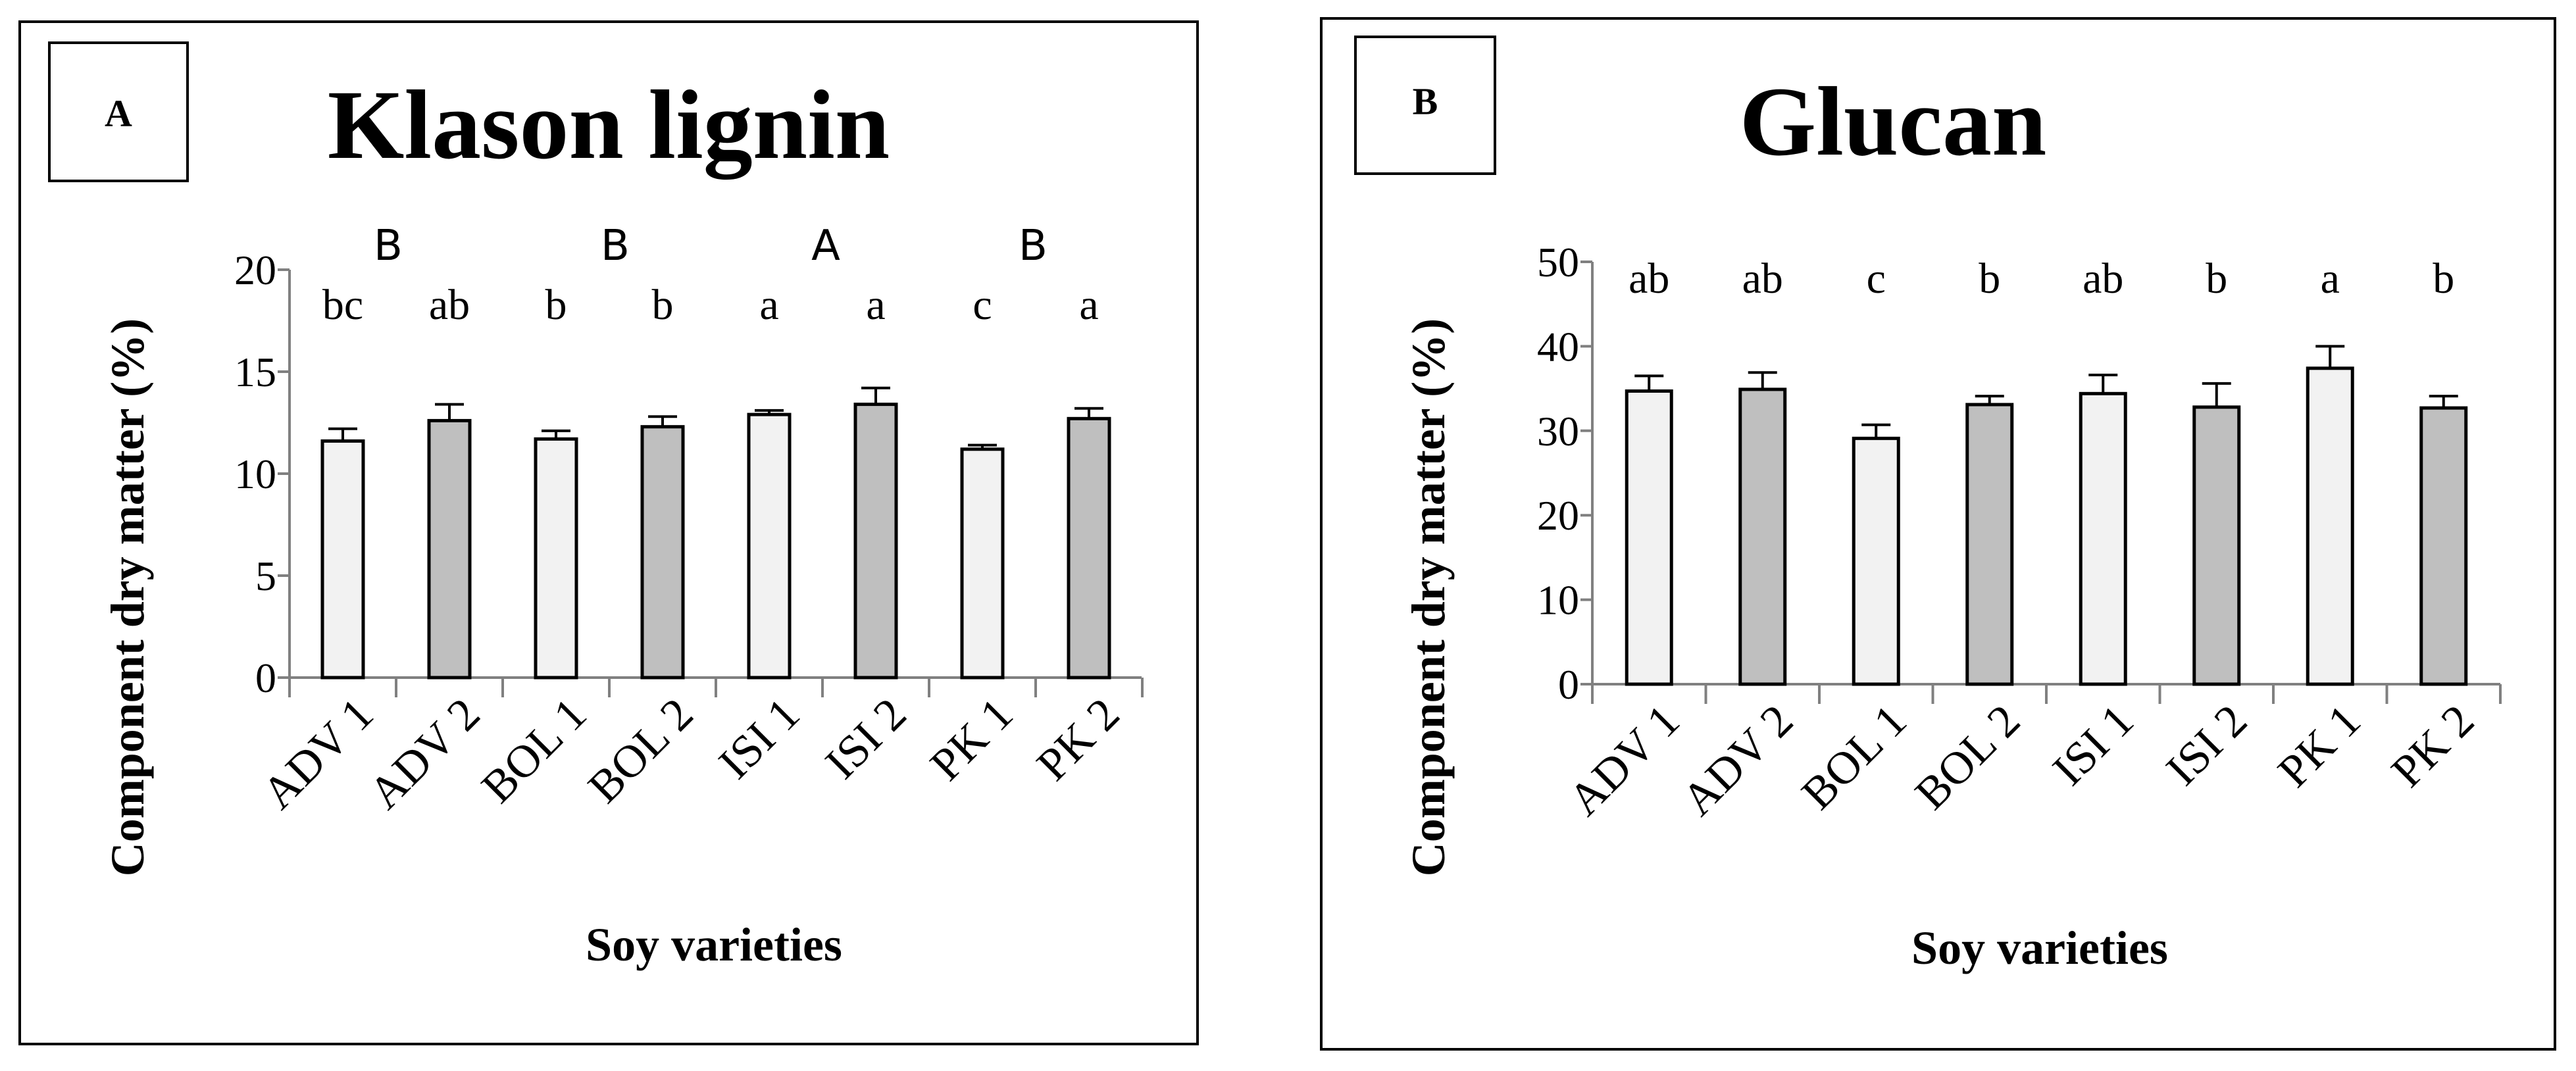  What do you see at coordinates (343, 305) in the screenshot?
I see `panel-a-significance-letter: bc` at bounding box center [343, 305].